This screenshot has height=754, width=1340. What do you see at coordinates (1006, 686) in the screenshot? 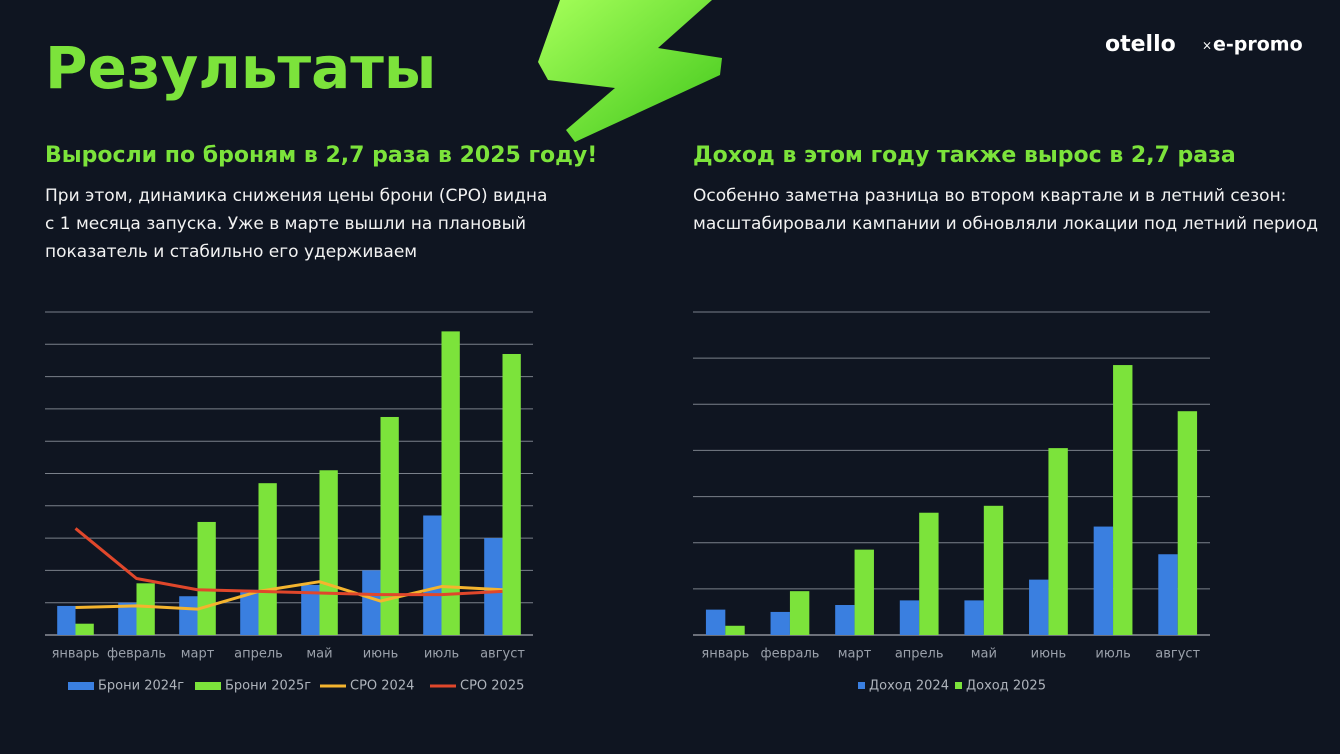
I see `legend-label: Доход 2025` at bounding box center [1006, 686].